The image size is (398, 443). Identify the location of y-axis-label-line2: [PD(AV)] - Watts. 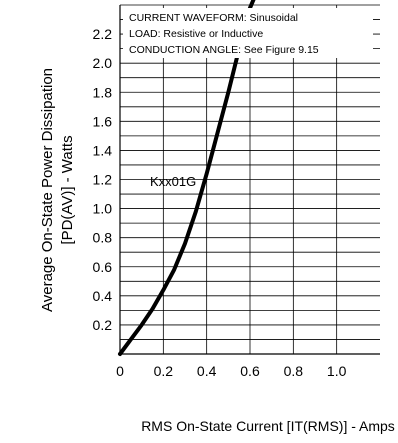
(67, 189).